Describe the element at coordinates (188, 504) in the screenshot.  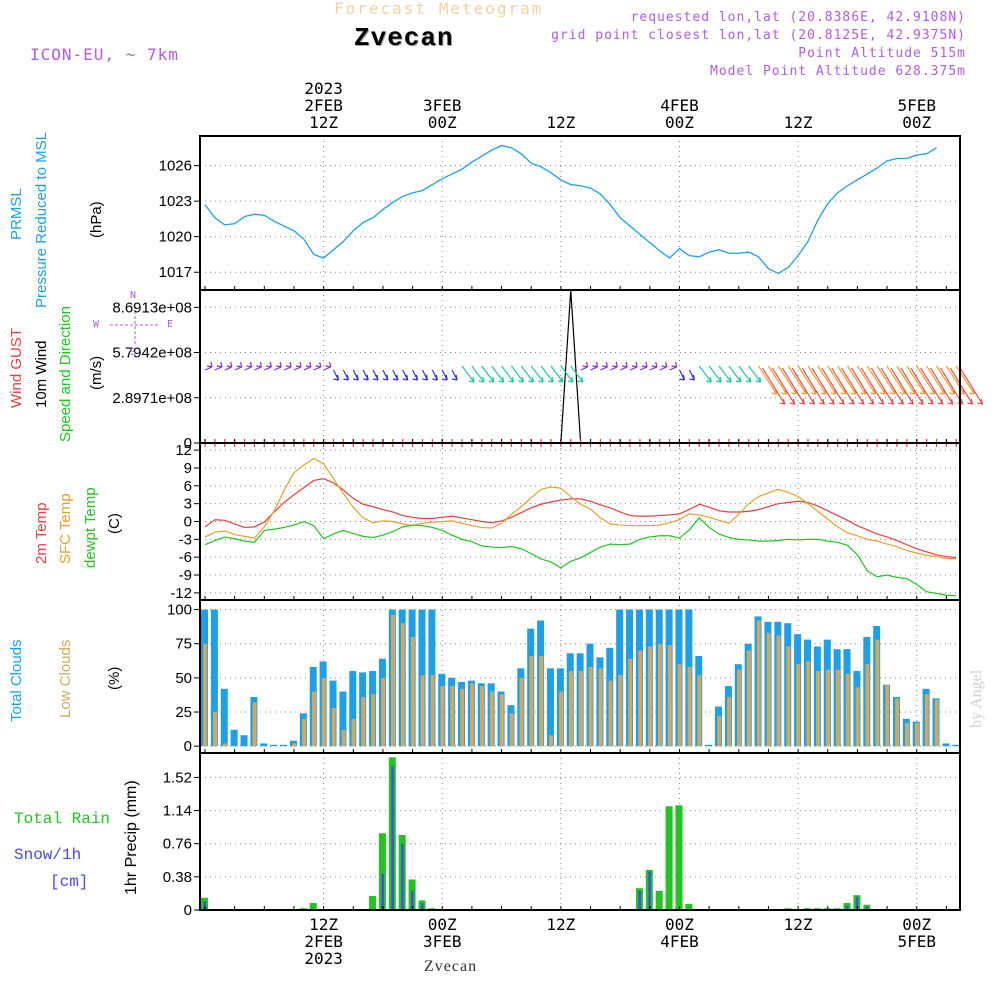
I see `y-tick-label: 3` at that location.